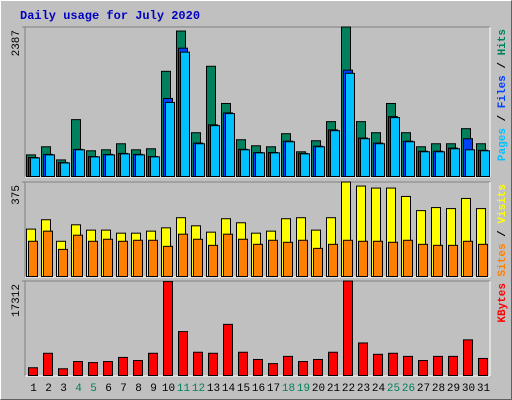 Image resolution: width=512 pixels, height=400 pixels. Describe the element at coordinates (153, 389) in the screenshot. I see `x-tick-label: 9` at that location.